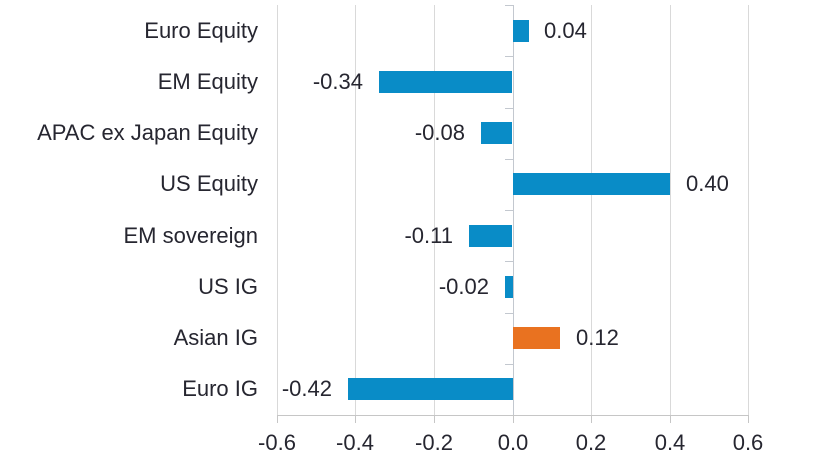  I want to click on bar-asian-ig, so click(536, 338).